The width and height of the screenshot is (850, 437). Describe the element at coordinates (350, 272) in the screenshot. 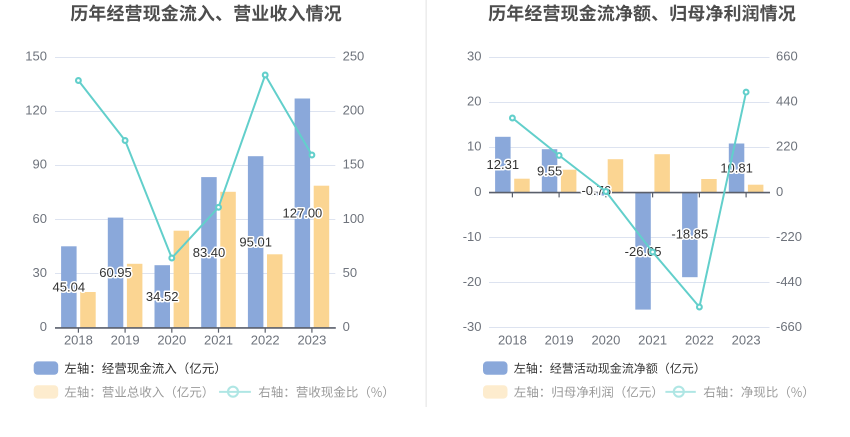

I see `svg-text: 50` at that location.